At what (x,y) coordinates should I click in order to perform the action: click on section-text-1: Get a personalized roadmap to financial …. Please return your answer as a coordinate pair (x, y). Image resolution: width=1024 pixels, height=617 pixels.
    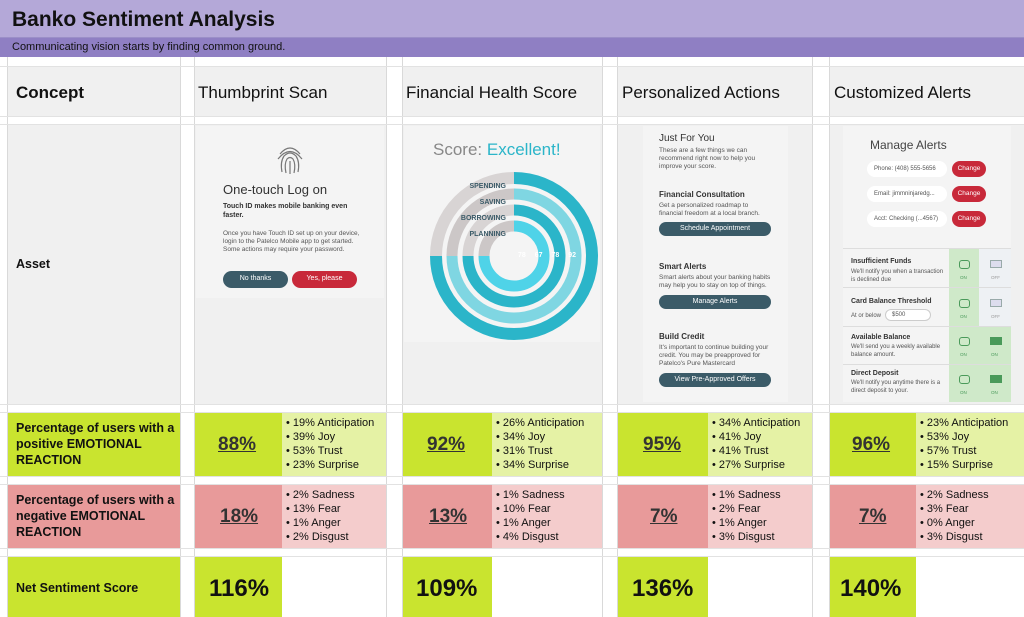
    Looking at the image, I should click on (709, 209).